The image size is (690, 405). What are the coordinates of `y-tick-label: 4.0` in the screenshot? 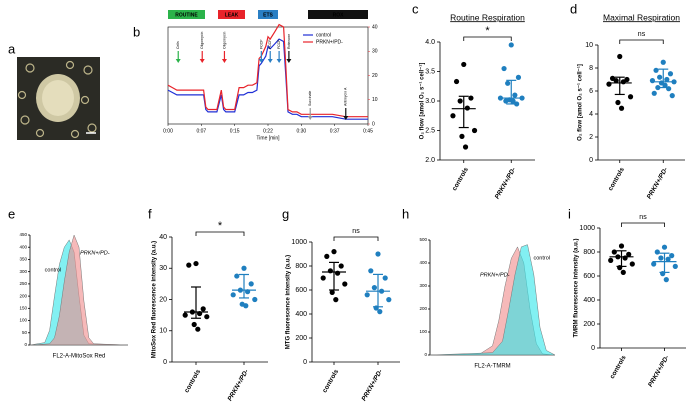 It's located at (430, 42).